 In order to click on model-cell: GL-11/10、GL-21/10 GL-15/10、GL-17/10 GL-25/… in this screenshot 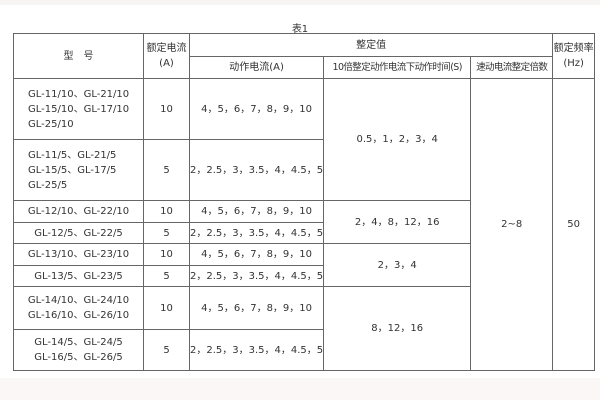, I will do `click(78, 109)`.